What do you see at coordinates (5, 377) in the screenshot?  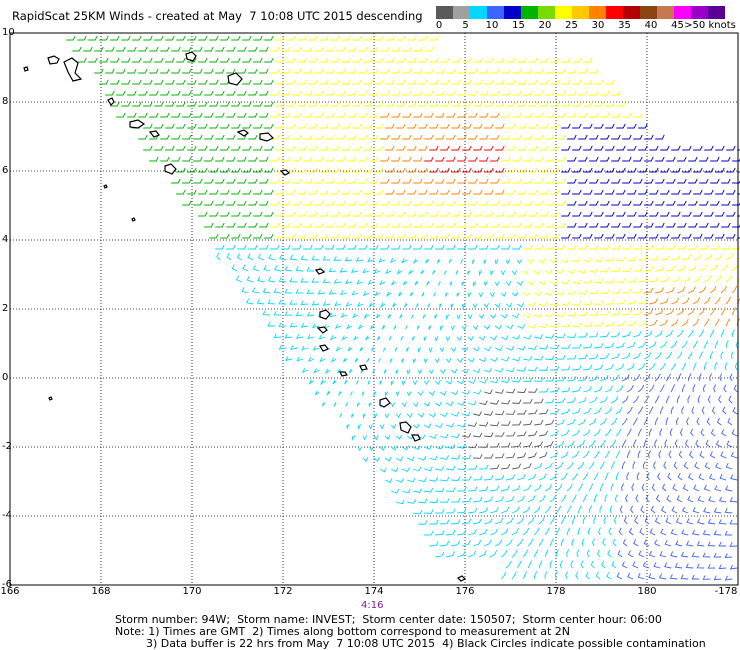 I see `latitude-label: 0` at bounding box center [5, 377].